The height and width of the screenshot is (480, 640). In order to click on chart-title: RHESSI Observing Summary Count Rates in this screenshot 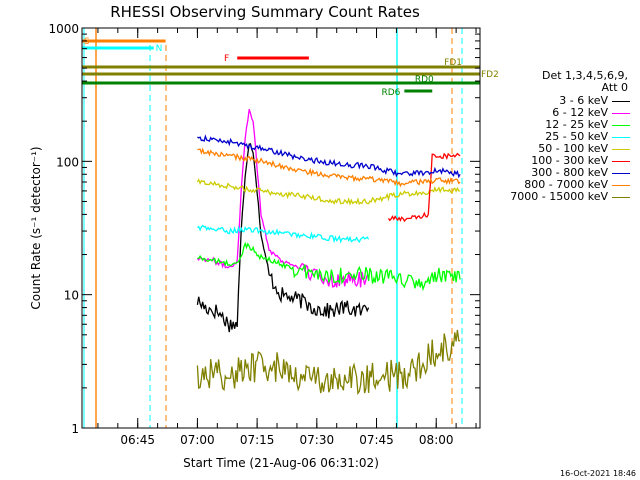, I will do `click(265, 12)`.